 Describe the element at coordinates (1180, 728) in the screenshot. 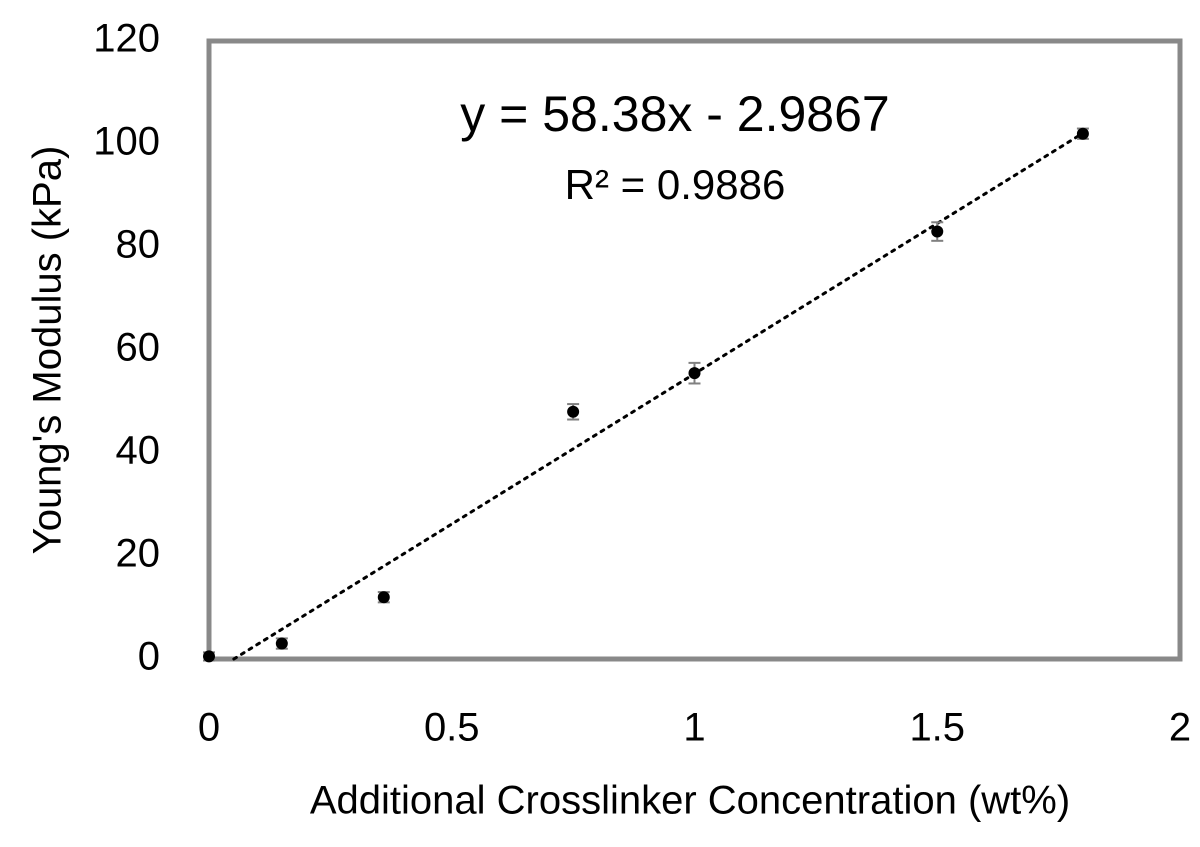

I see `x-tick-label: 2` at that location.